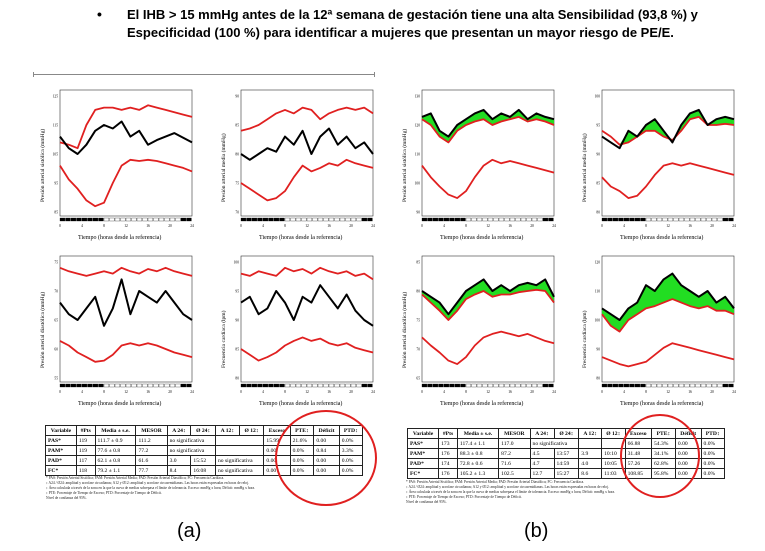 This screenshot has width=765, height=551. Describe the element at coordinates (237, 263) in the screenshot. I see `y-tick-label: 100` at that location.